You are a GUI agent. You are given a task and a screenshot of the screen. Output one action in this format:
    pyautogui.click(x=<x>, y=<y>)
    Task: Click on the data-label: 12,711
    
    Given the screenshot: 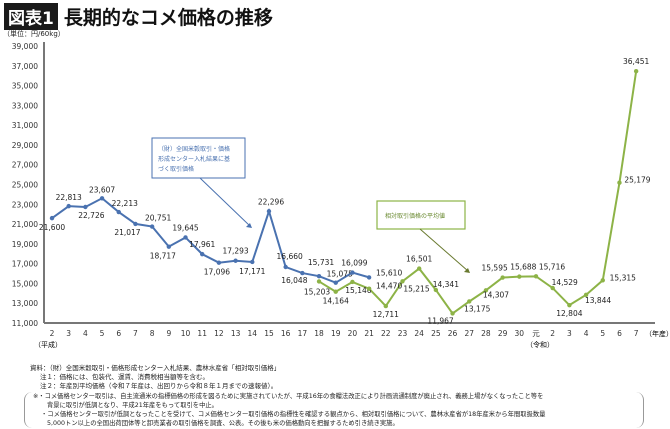 What is the action you would take?
    pyautogui.click(x=386, y=314)
    